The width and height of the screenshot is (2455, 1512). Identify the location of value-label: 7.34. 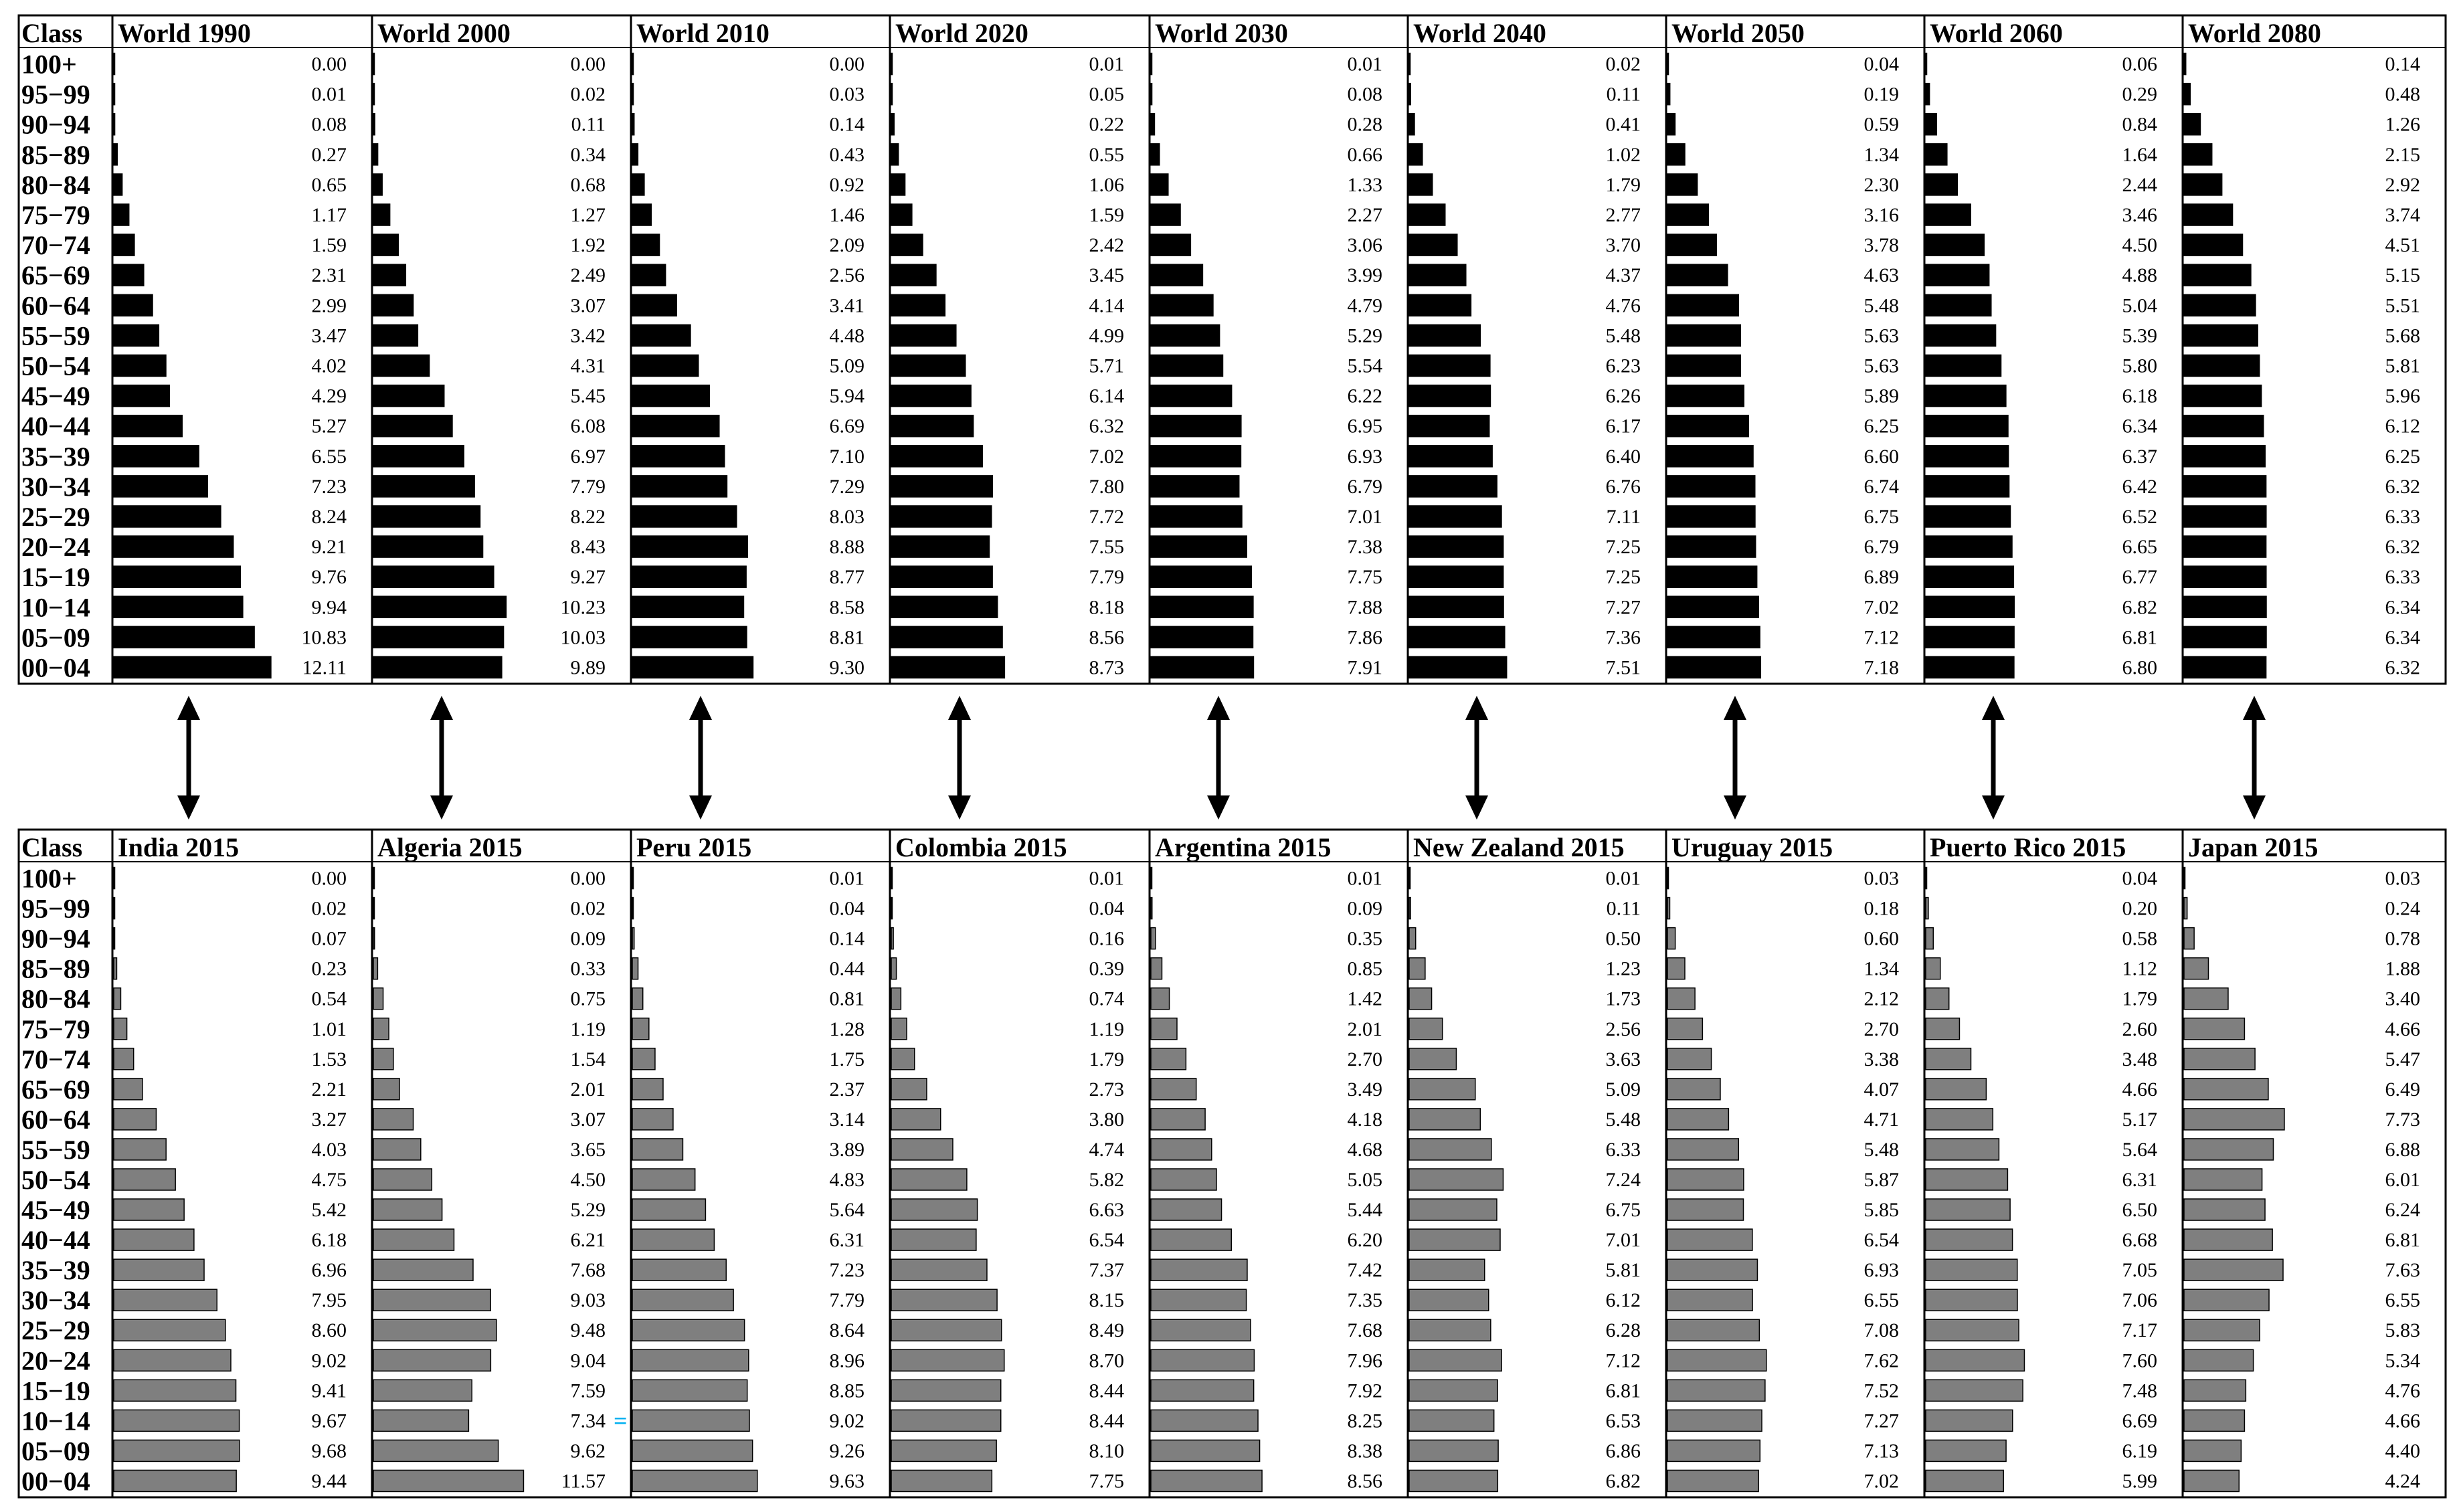
(589, 1421).